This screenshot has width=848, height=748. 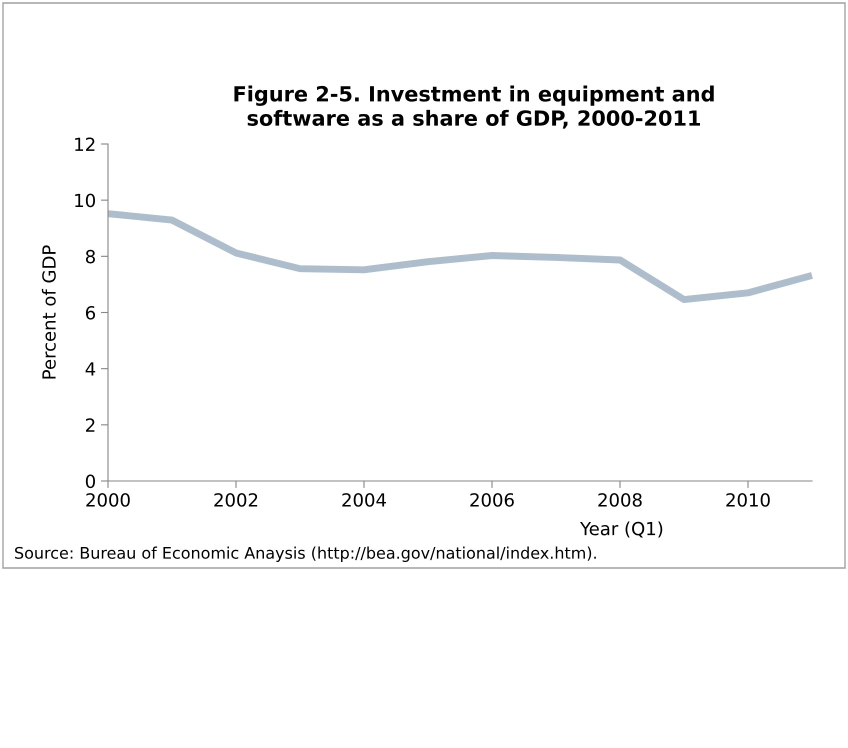 I want to click on x-tick-label: 2008, so click(x=620, y=500).